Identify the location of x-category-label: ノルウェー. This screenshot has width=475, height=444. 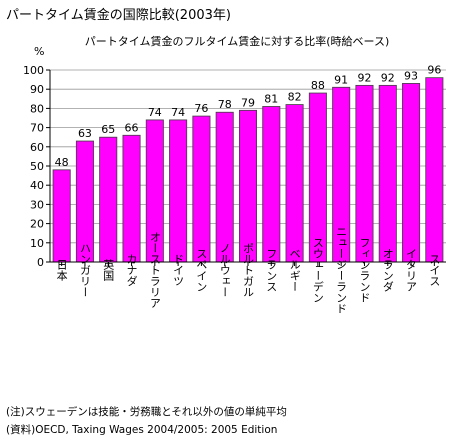
(224, 270).